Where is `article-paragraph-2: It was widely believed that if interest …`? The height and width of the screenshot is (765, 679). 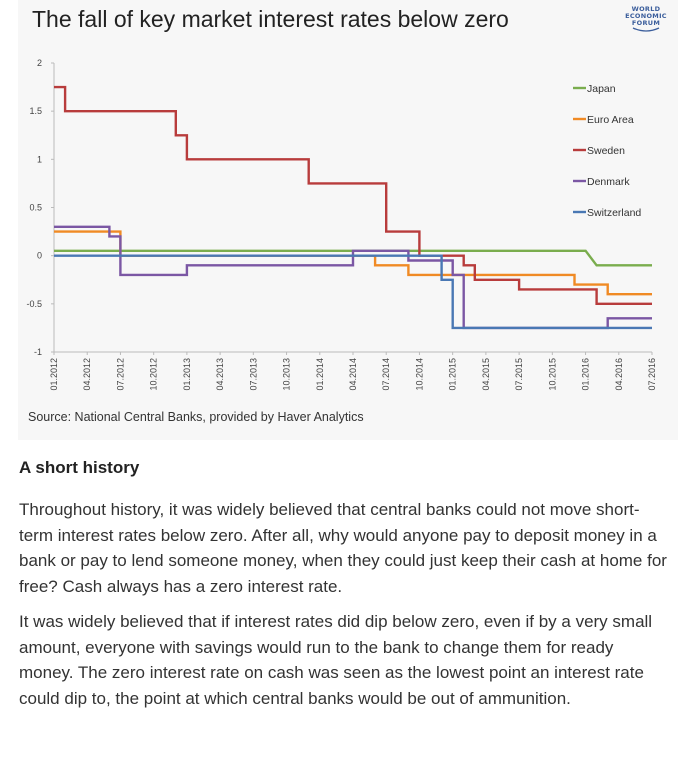 article-paragraph-2: It was widely believed that if interest … is located at coordinates (336, 660).